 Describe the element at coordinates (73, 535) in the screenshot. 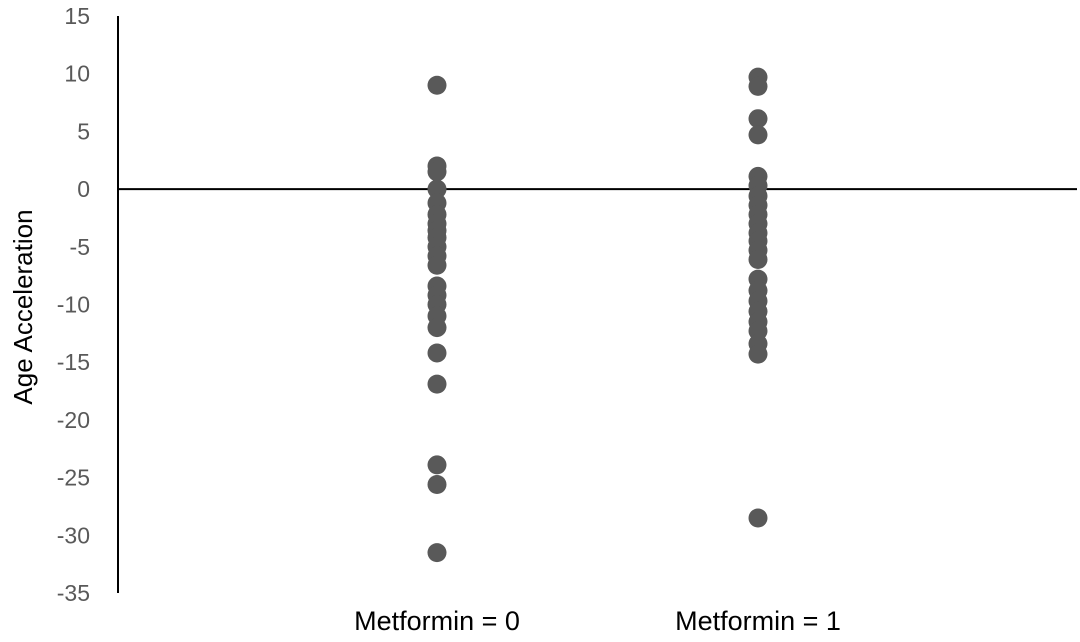

I see `y-tick-label: -30` at that location.